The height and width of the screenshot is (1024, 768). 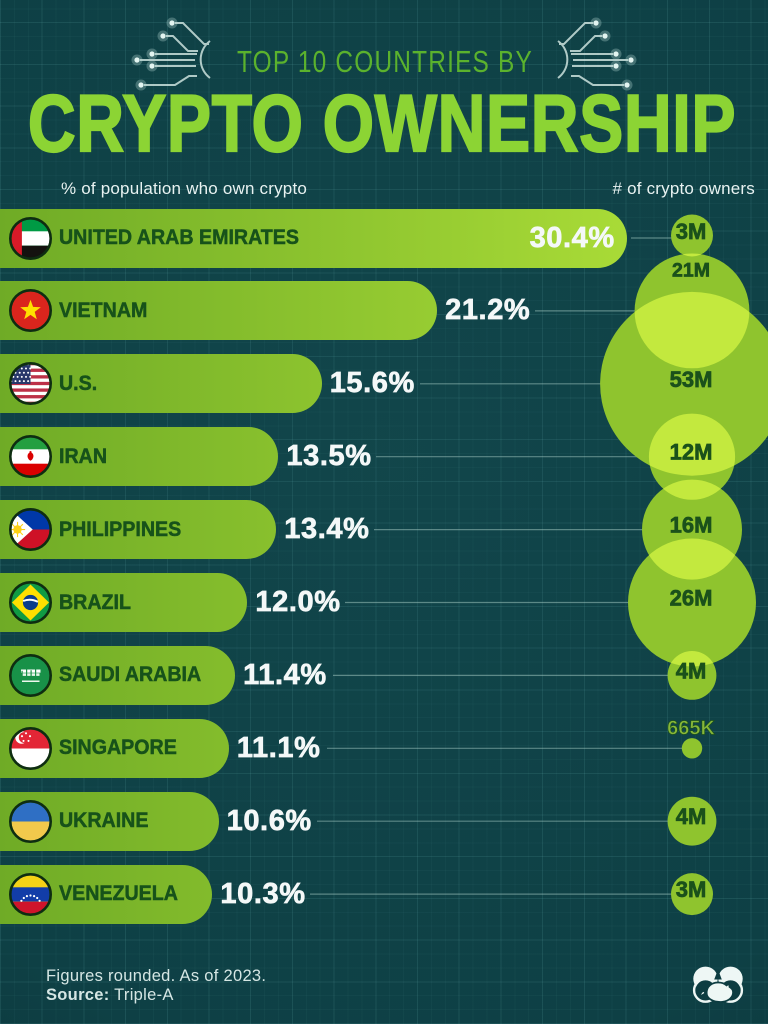 What do you see at coordinates (691, 598) in the screenshot?
I see `svg-text: 26M` at bounding box center [691, 598].